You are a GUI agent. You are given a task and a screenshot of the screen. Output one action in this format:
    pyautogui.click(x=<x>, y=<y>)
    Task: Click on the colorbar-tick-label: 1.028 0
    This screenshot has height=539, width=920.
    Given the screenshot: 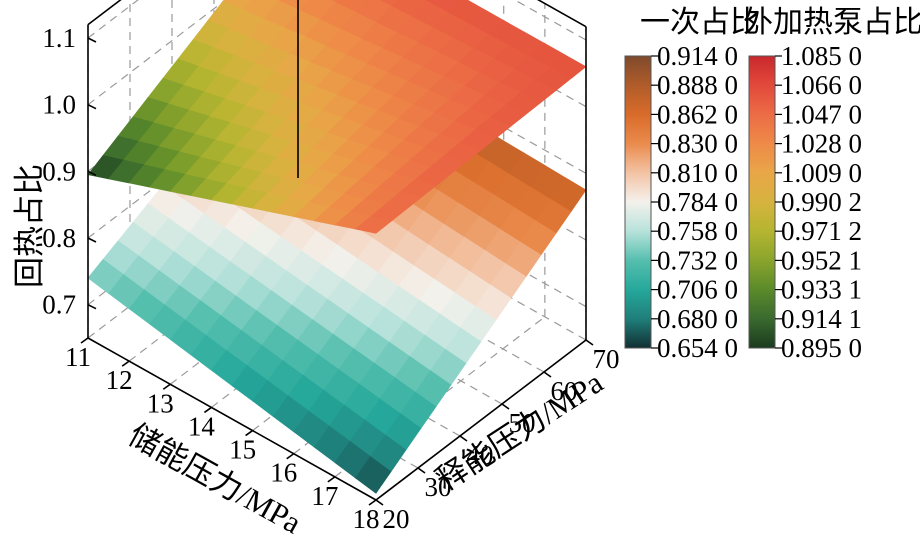 What is the action you would take?
    pyautogui.click(x=821, y=144)
    